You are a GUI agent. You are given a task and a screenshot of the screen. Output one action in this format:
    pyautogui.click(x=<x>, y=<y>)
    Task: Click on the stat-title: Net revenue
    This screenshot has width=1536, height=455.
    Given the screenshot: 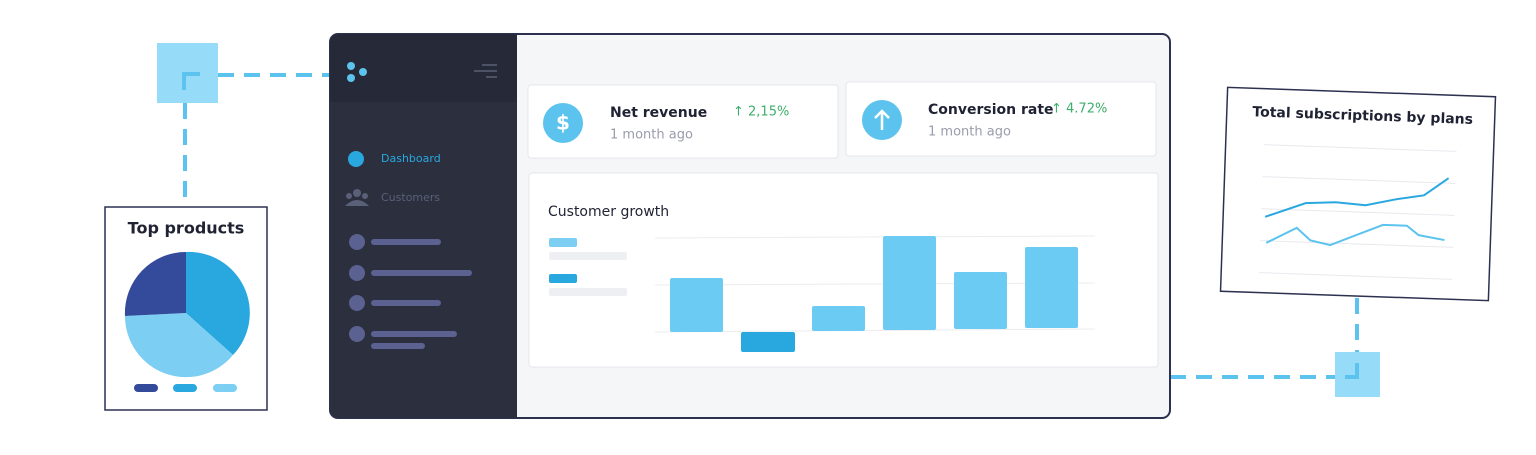 What is the action you would take?
    pyautogui.click(x=658, y=113)
    